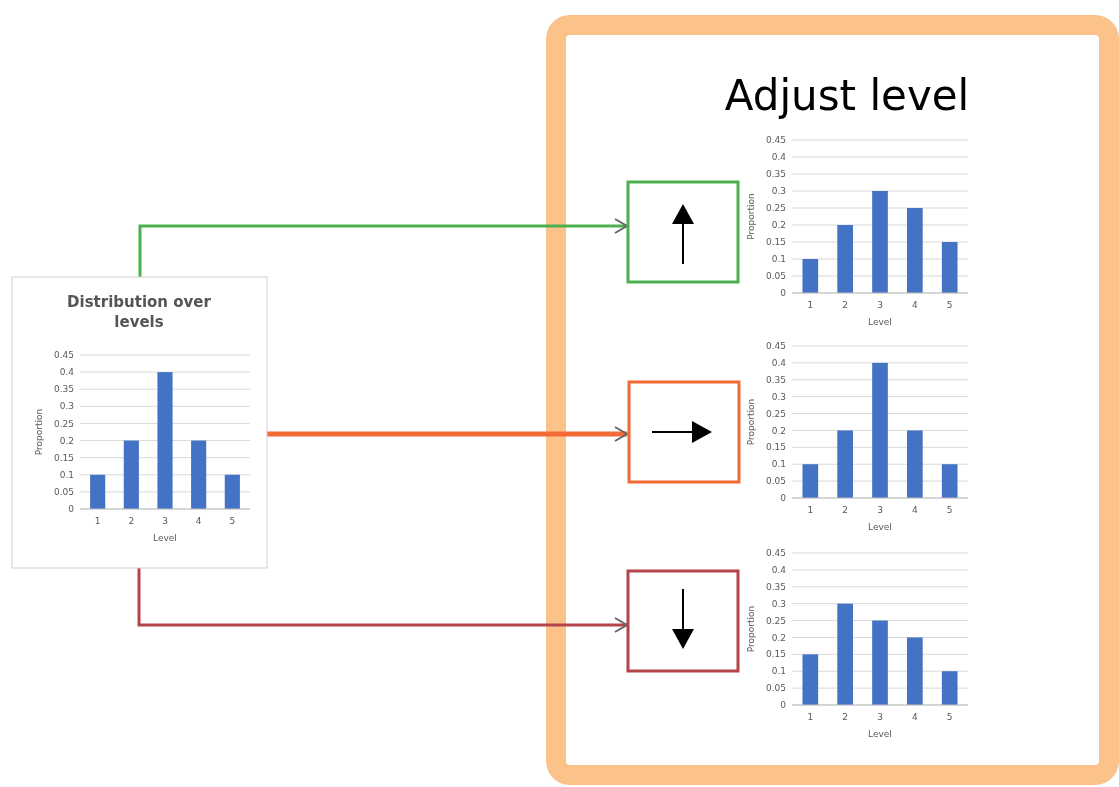 The height and width of the screenshot is (787, 1119). What do you see at coordinates (847, 95) in the screenshot?
I see `chart-title: Adjust level` at bounding box center [847, 95].